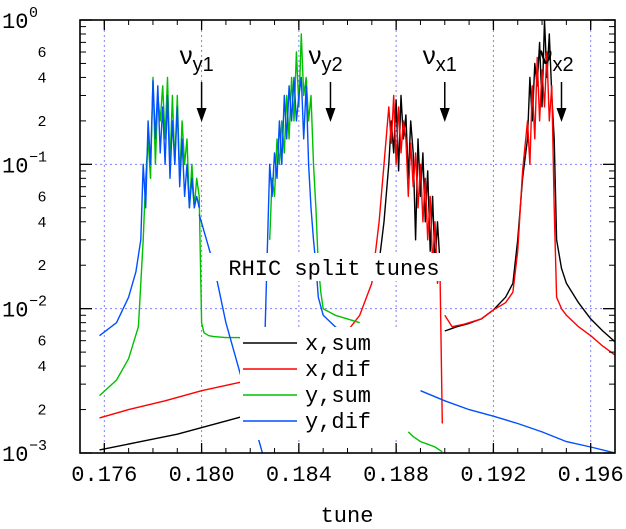 The height and width of the screenshot is (529, 626). I want to click on legend-label-y_dif: y,dif, so click(338, 422).